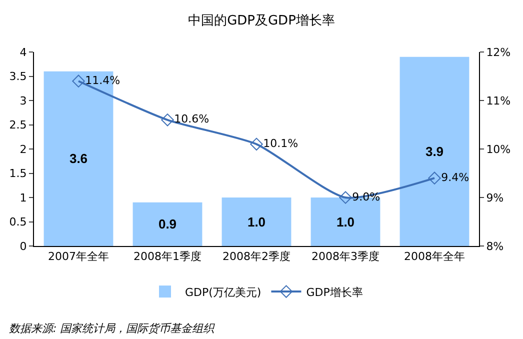  I want to click on y-tick-label: 2.5, so click(18, 125).